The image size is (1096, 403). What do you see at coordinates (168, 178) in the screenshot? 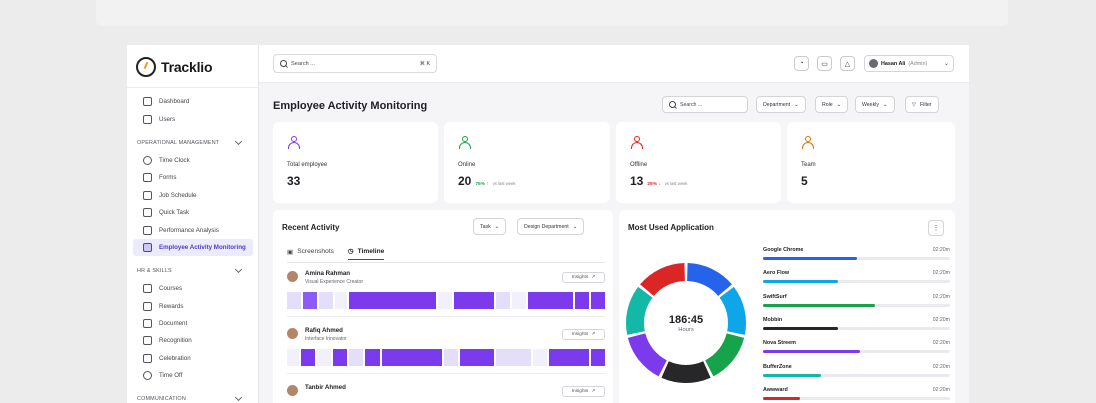
I see `sidebar-item-label: Forms` at bounding box center [168, 178].